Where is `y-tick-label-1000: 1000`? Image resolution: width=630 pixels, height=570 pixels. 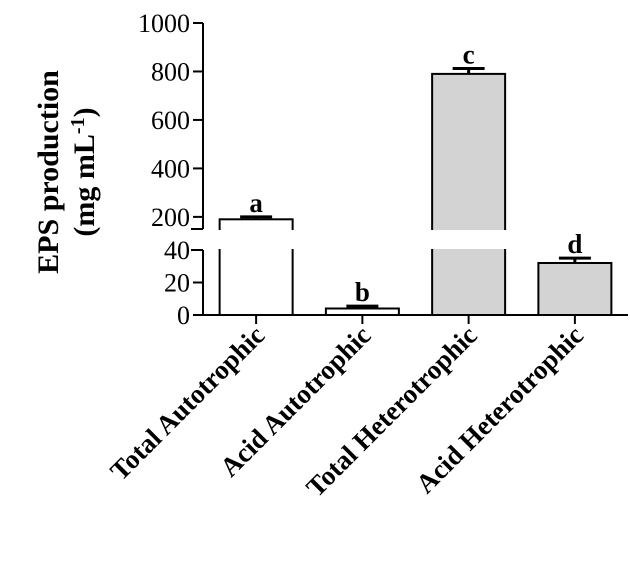 y-tick-label-1000: 1000 is located at coordinates (164, 23).